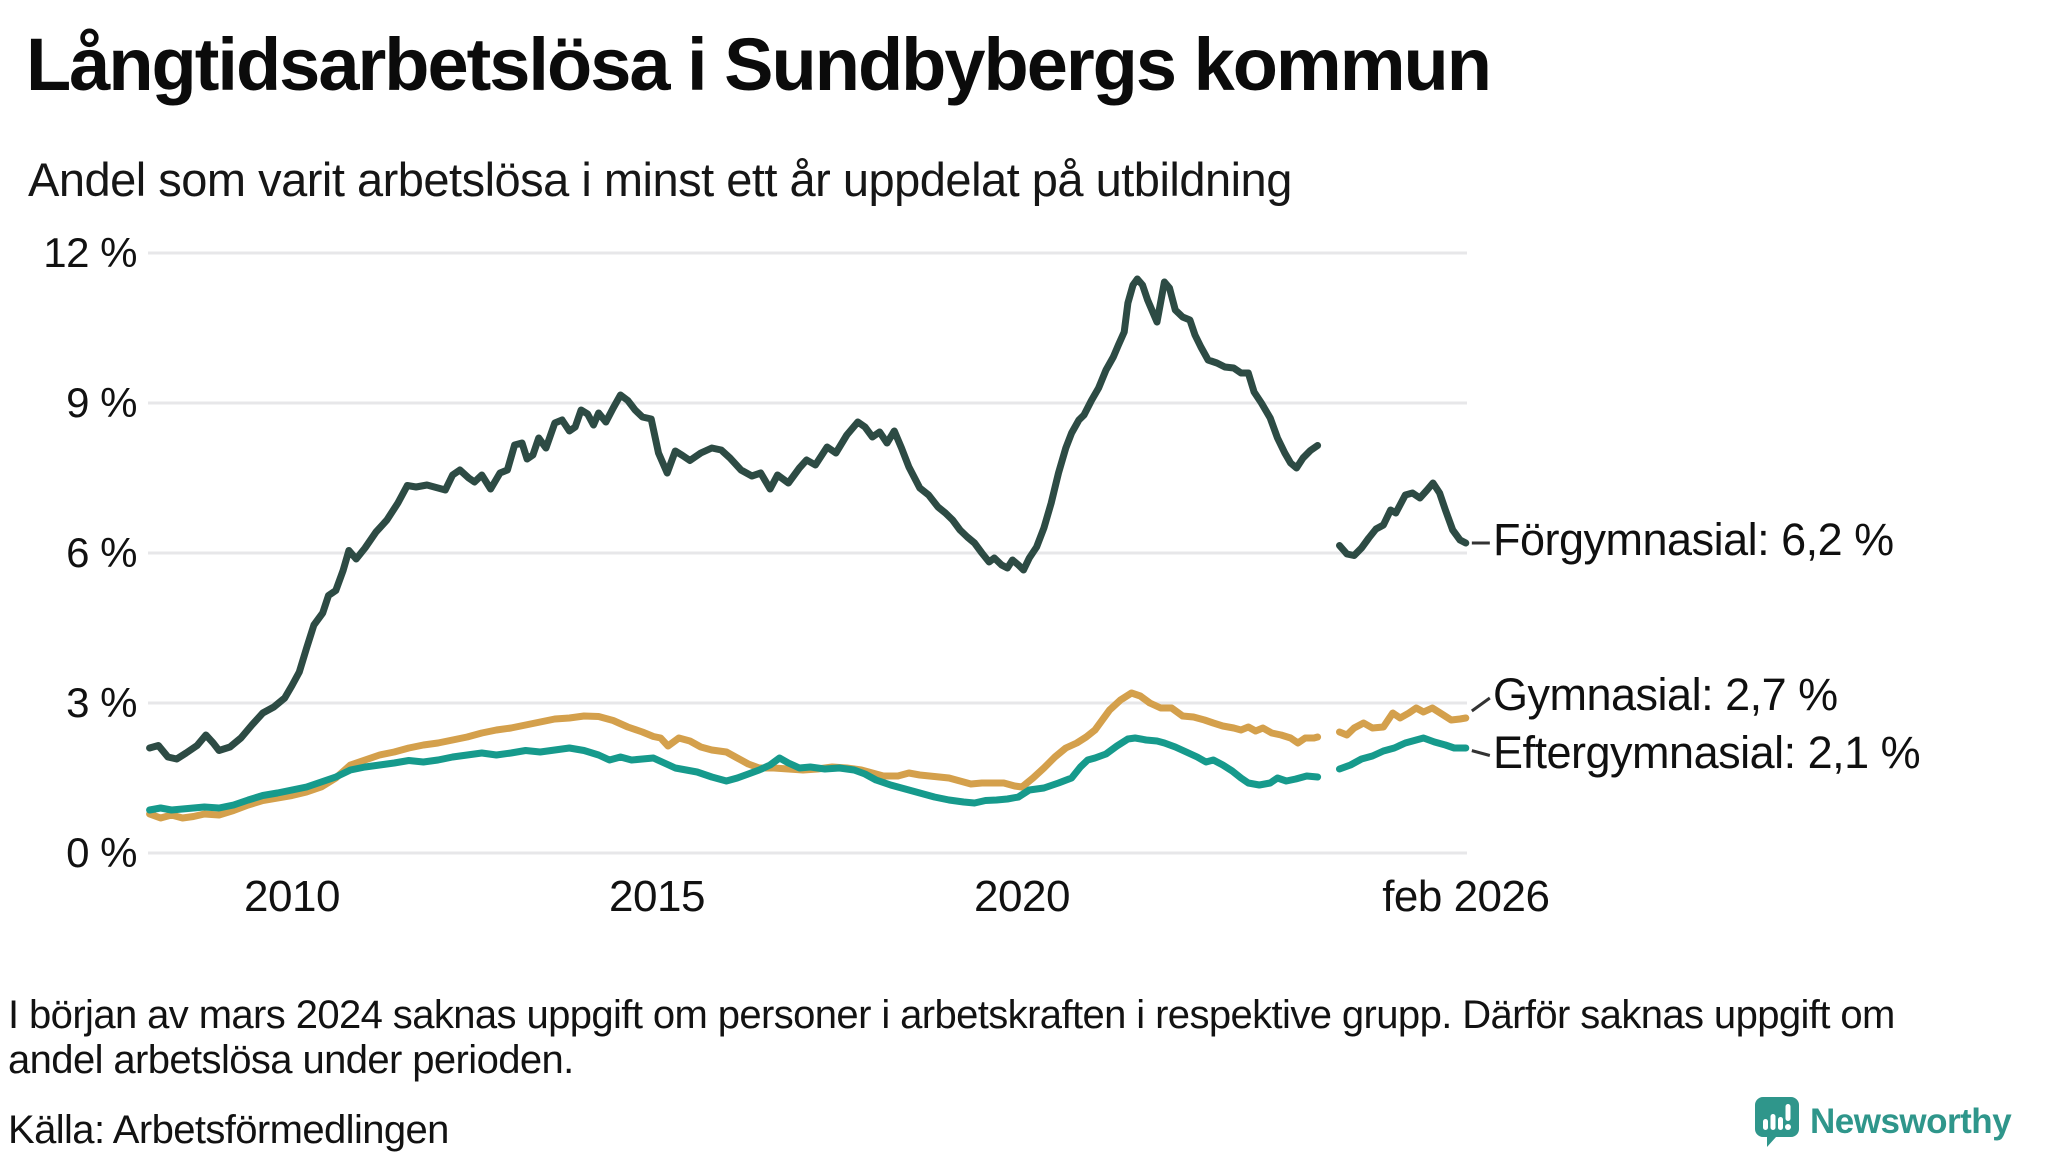 The height and width of the screenshot is (1153, 2048). I want to click on newsworthy-logo: Newsworthy, so click(1883, 1122).